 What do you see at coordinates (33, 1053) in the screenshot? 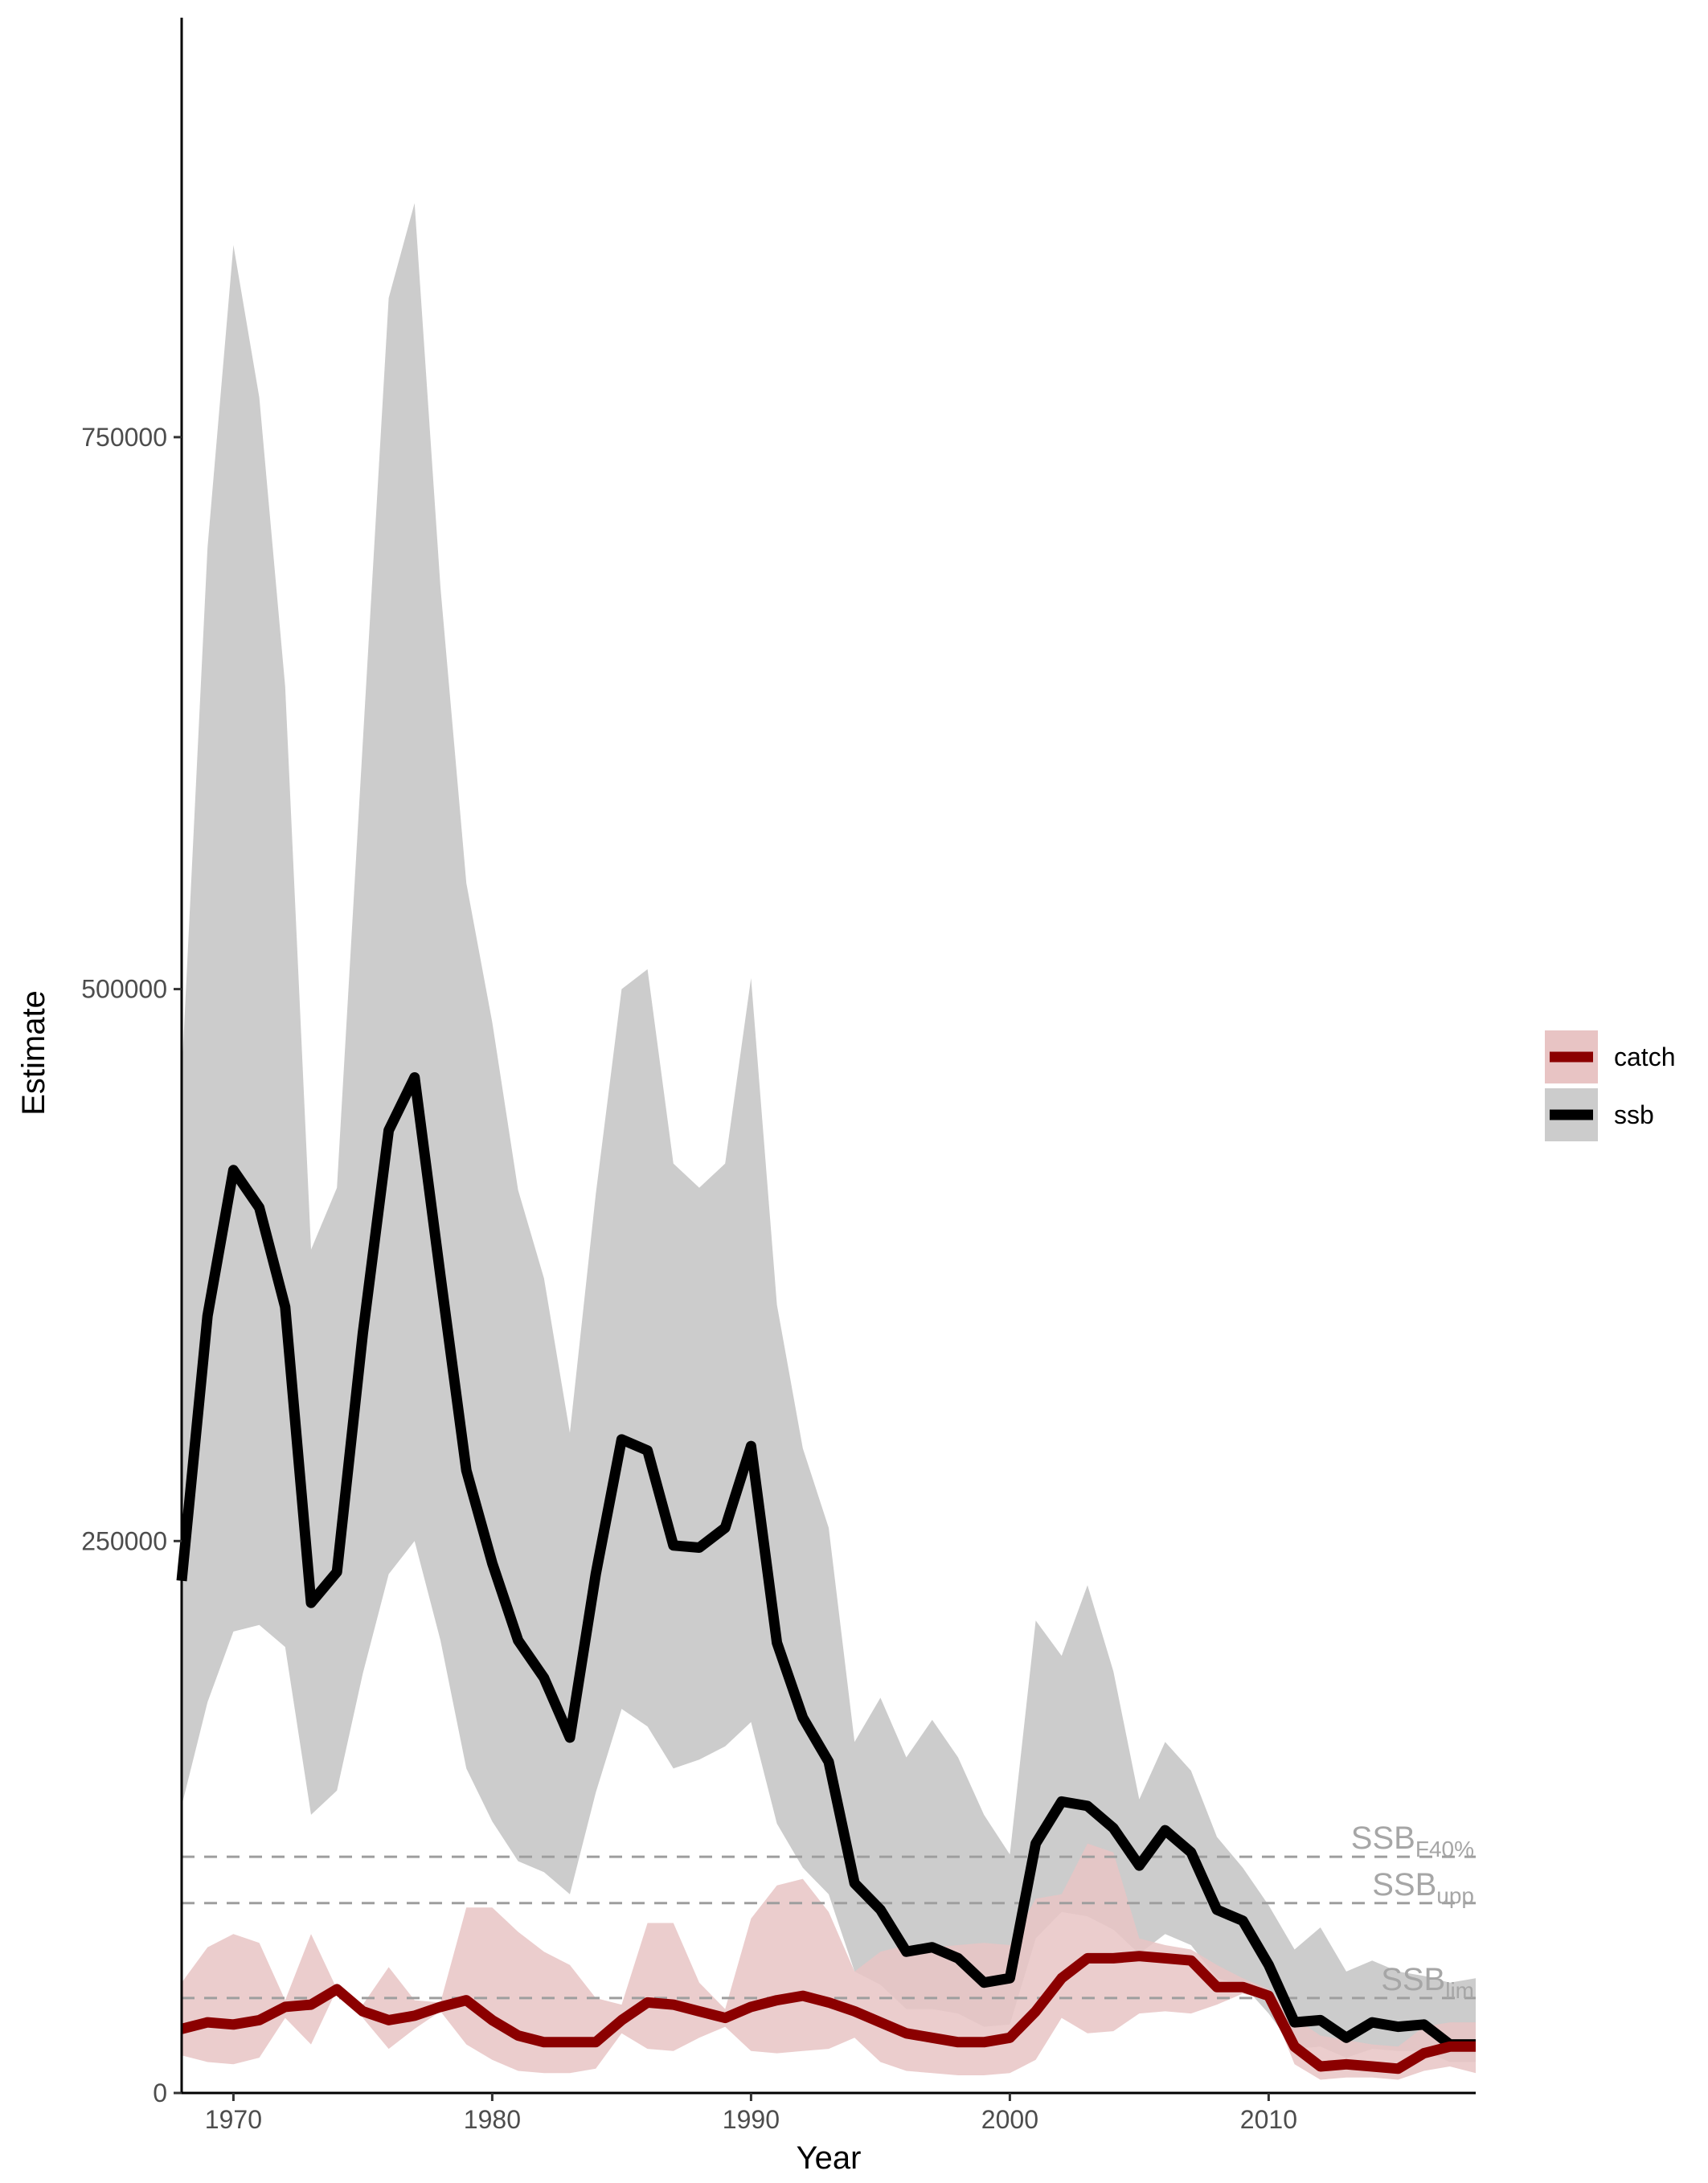
I see `y-axis-title: Estimate` at bounding box center [33, 1053].